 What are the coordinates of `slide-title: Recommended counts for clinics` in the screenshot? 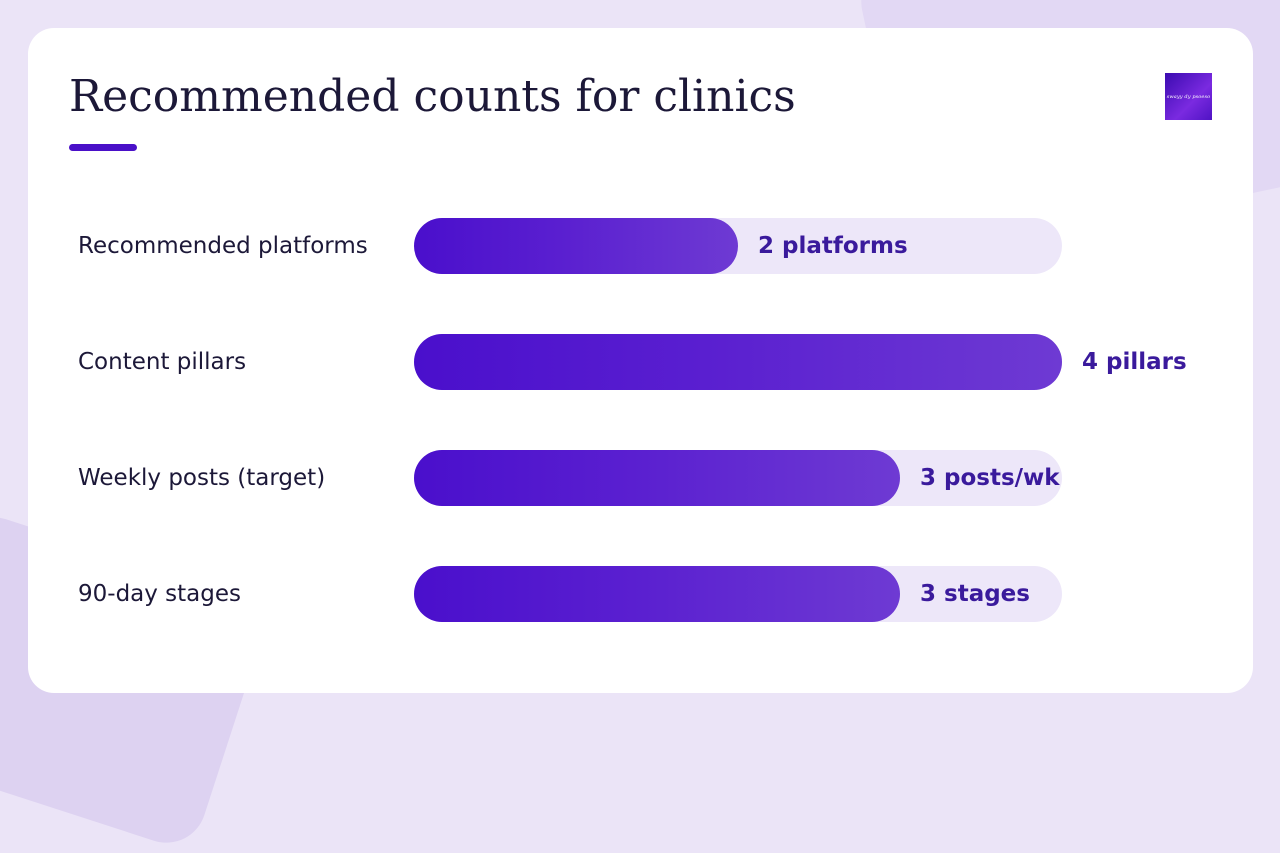 It's located at (432, 96).